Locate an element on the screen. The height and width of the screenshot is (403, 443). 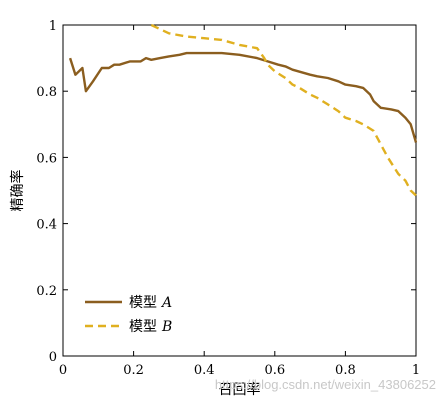
y-tick-label: 0.6 is located at coordinates (46, 158).